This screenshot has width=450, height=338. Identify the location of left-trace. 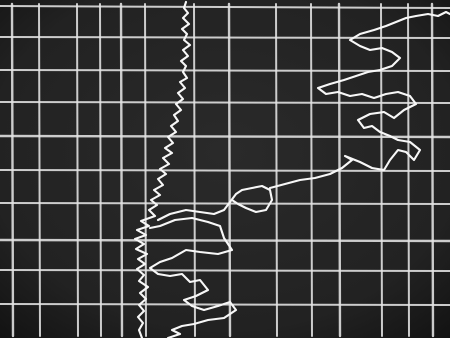
(162, 169).